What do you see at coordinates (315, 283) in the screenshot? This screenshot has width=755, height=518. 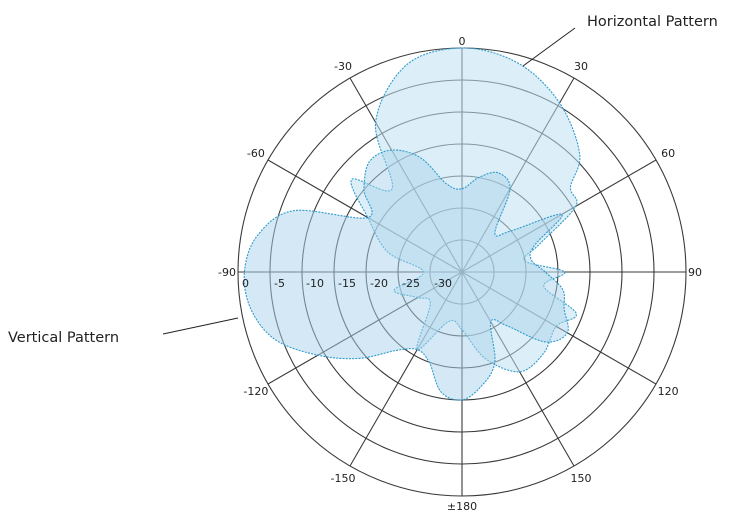 I see `radial-tick-label: -10` at bounding box center [315, 283].